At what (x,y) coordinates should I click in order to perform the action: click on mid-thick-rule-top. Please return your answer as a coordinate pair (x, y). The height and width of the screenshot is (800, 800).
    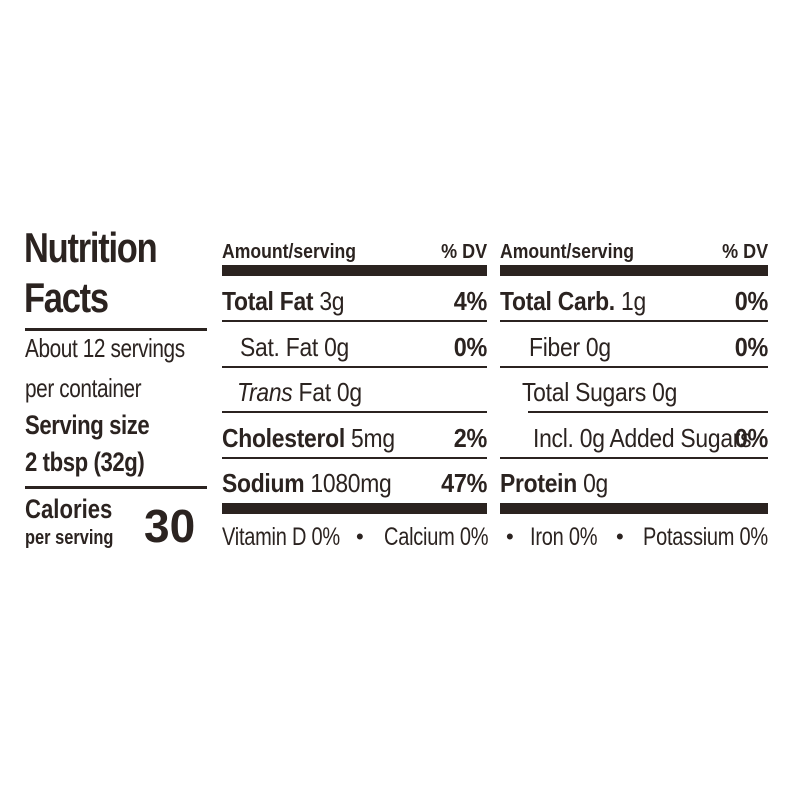
    Looking at the image, I should click on (354, 270).